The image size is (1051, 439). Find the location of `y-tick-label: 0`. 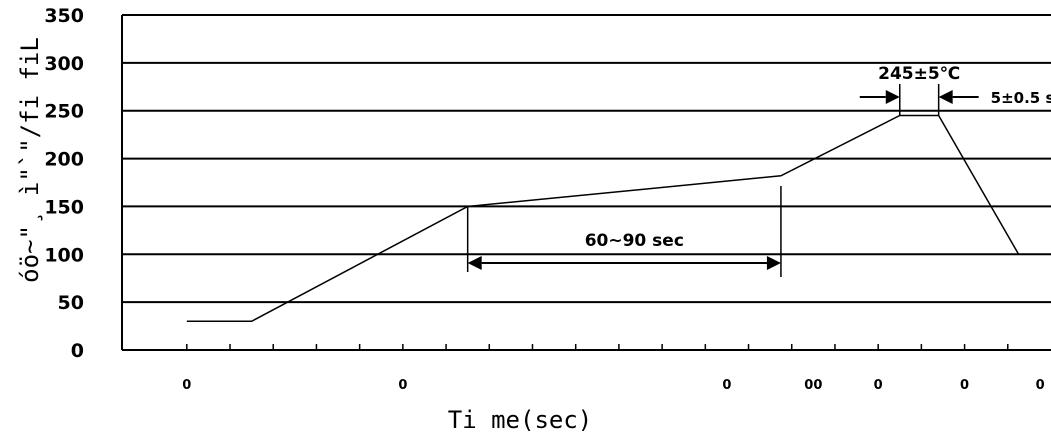

y-tick-label: 0 is located at coordinates (77, 351).